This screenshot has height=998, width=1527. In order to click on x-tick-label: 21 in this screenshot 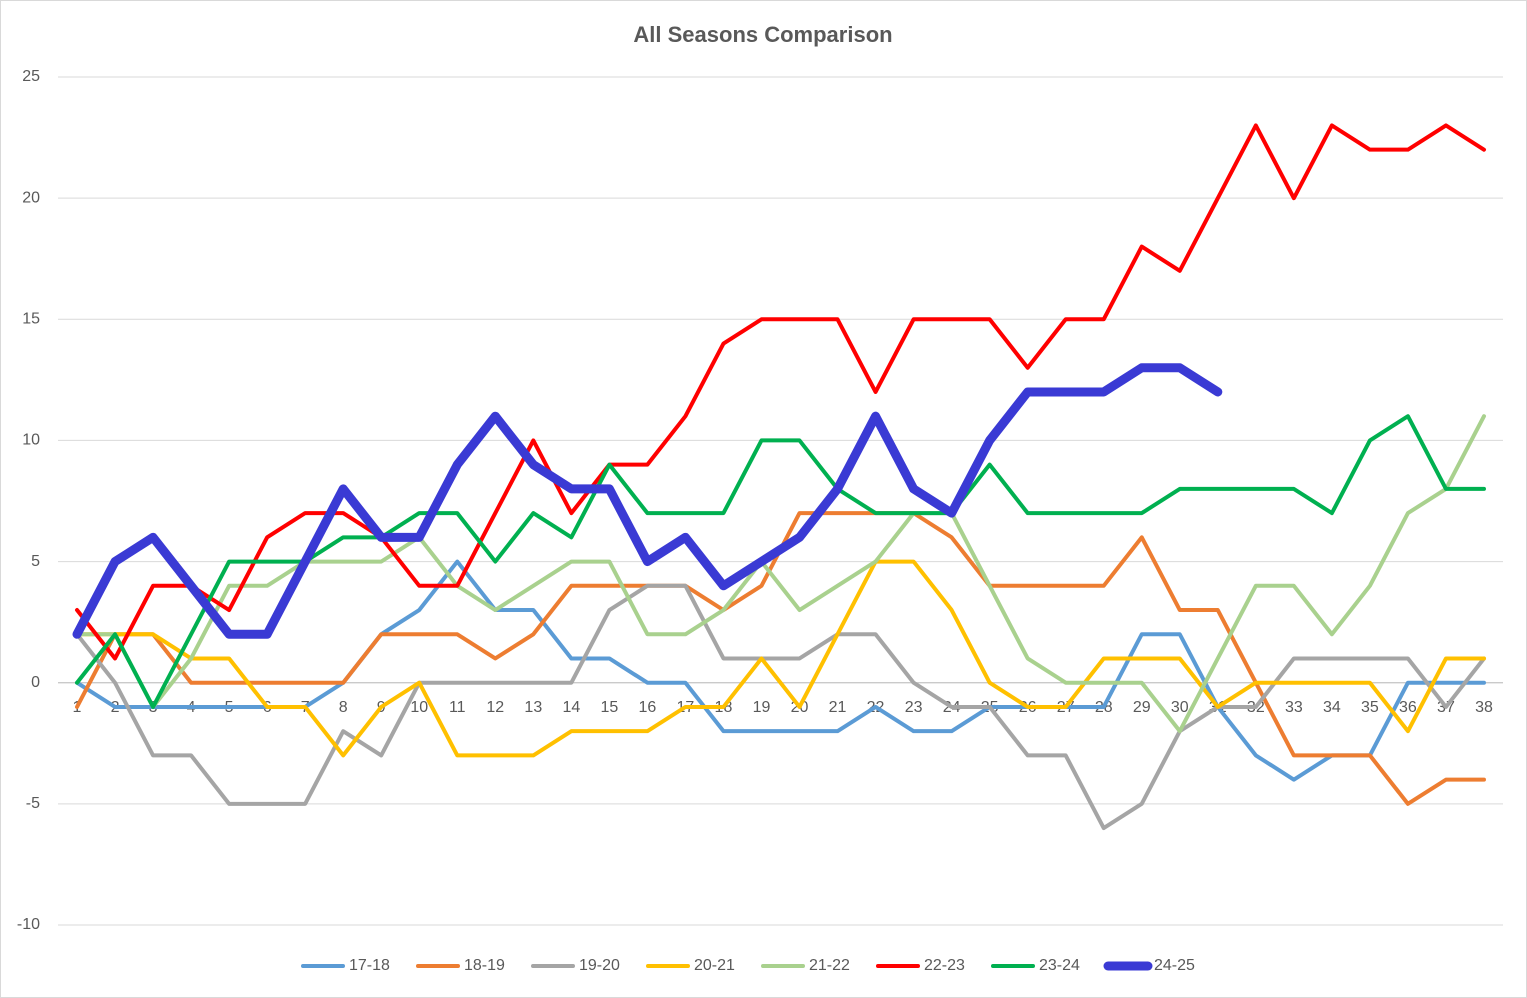, I will do `click(838, 707)`.